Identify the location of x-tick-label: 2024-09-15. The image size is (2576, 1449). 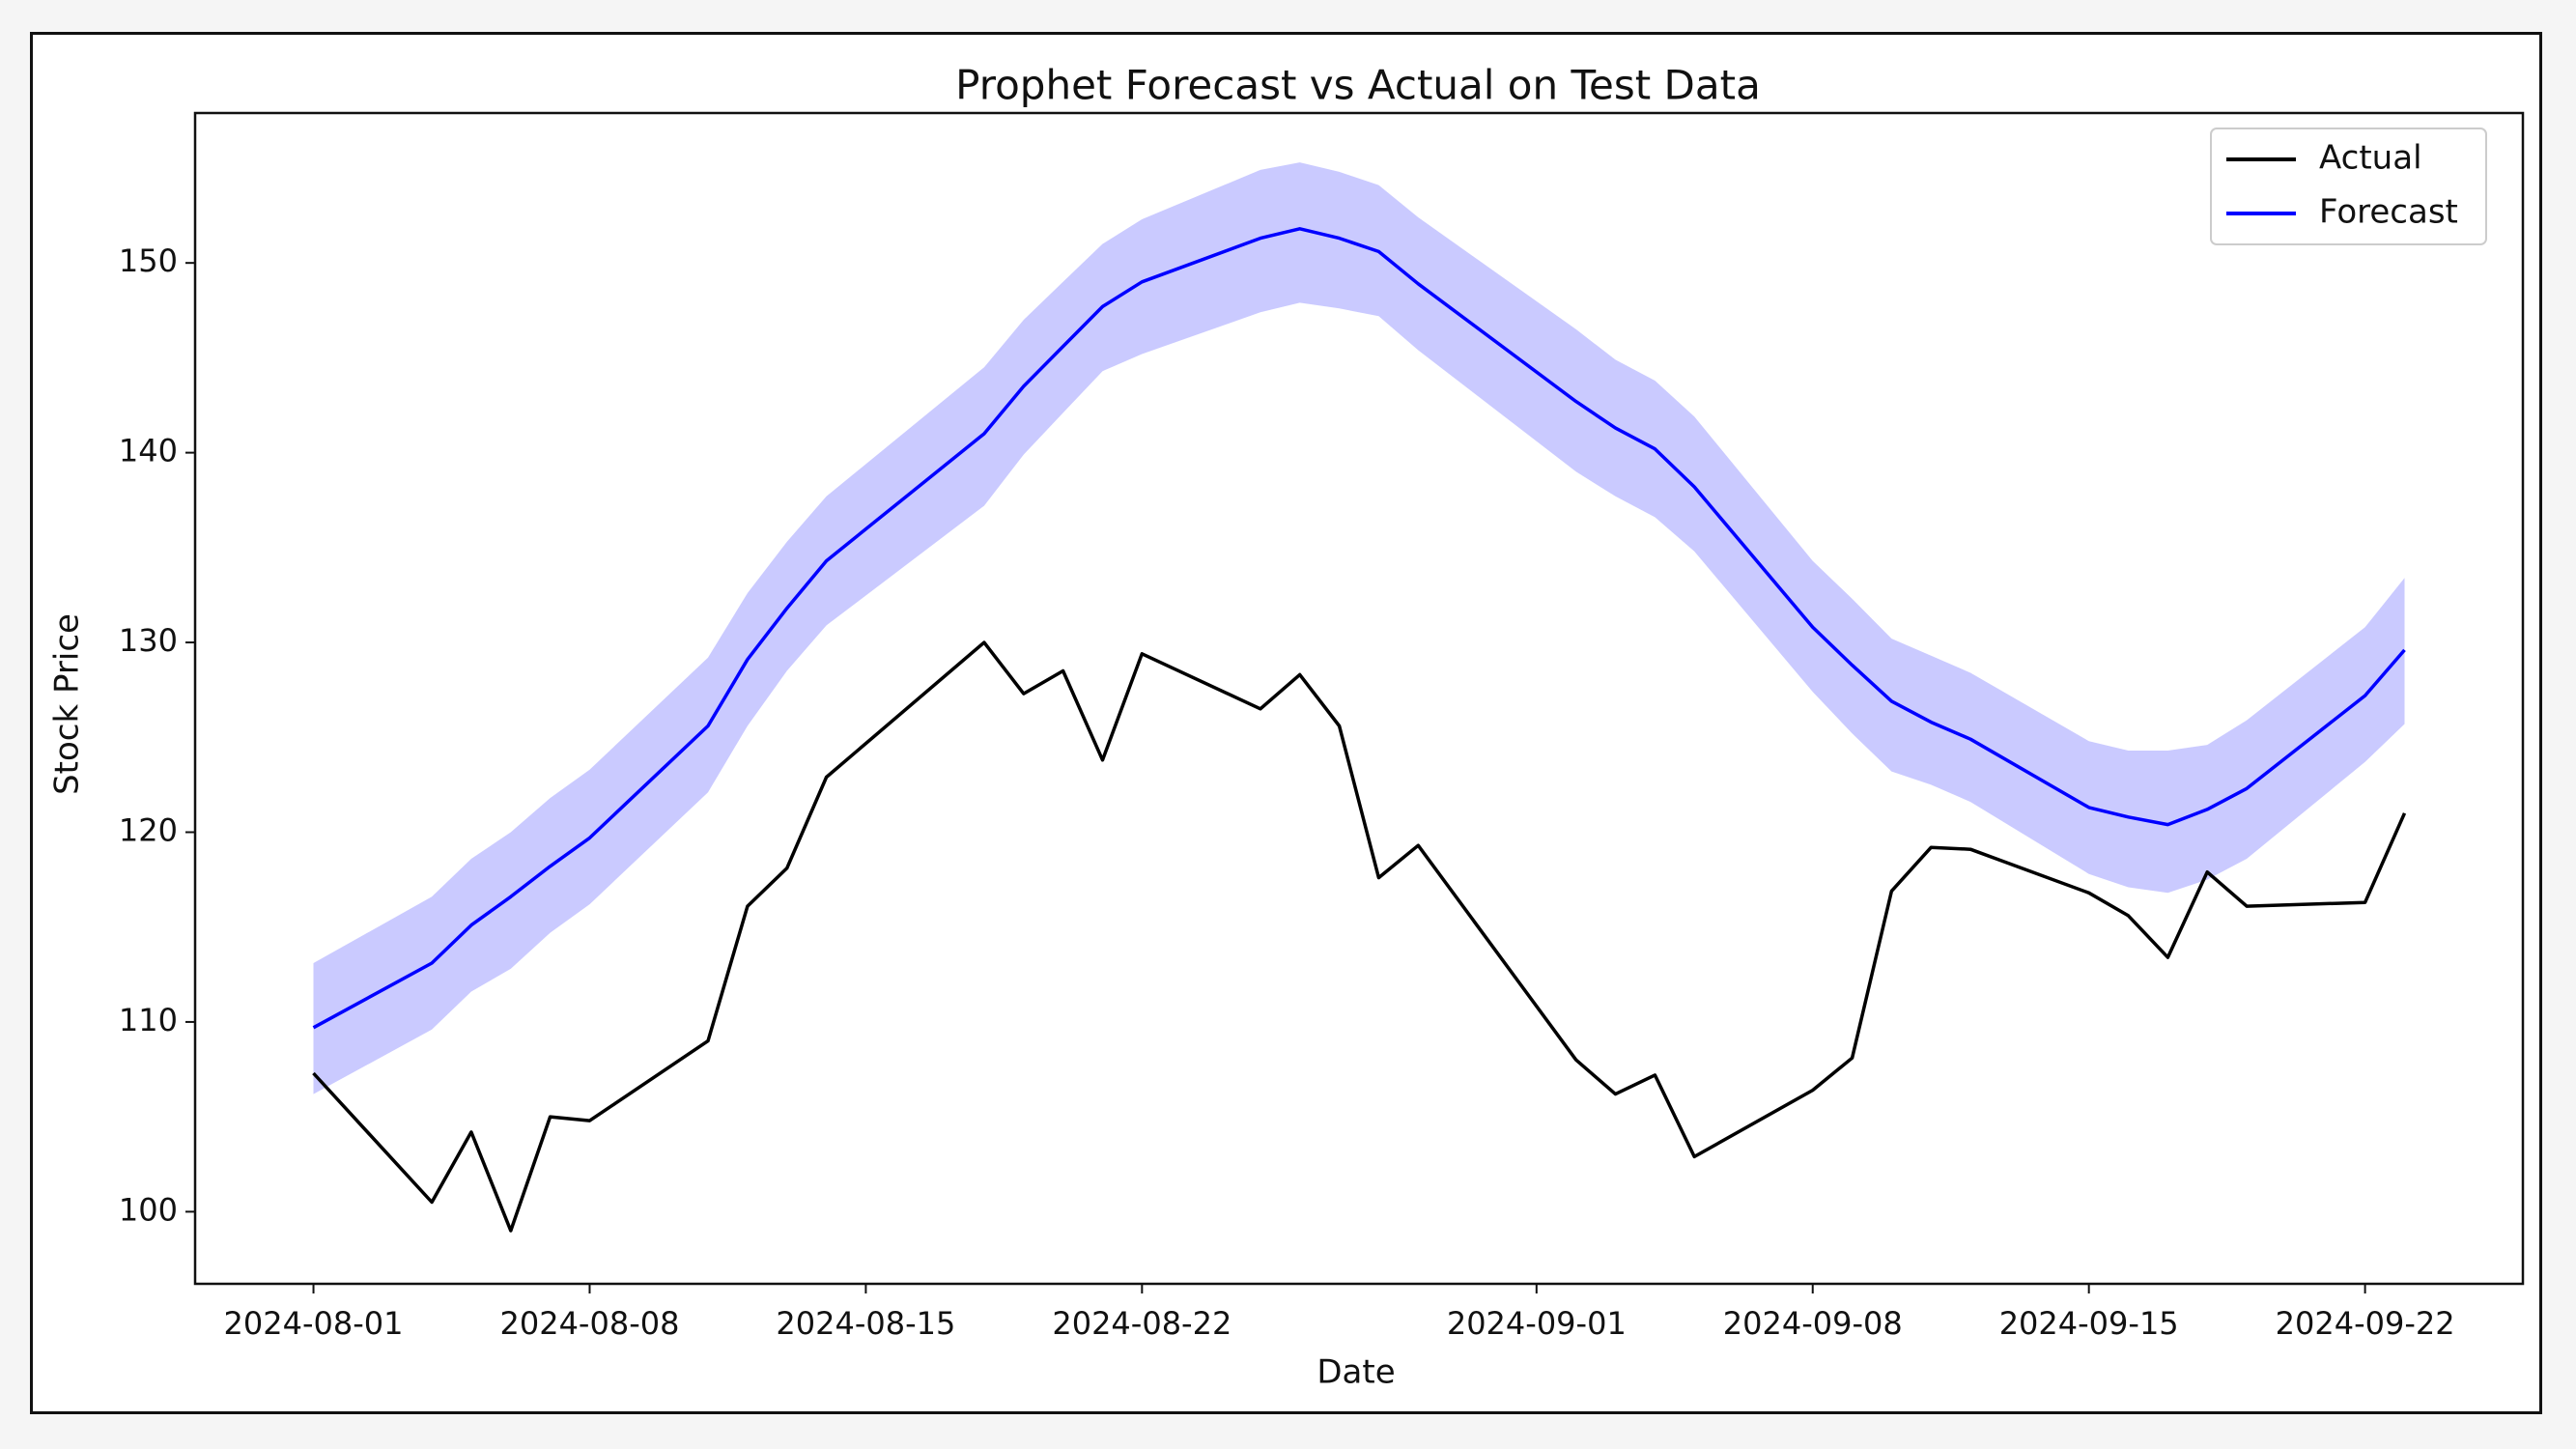
(2089, 1323).